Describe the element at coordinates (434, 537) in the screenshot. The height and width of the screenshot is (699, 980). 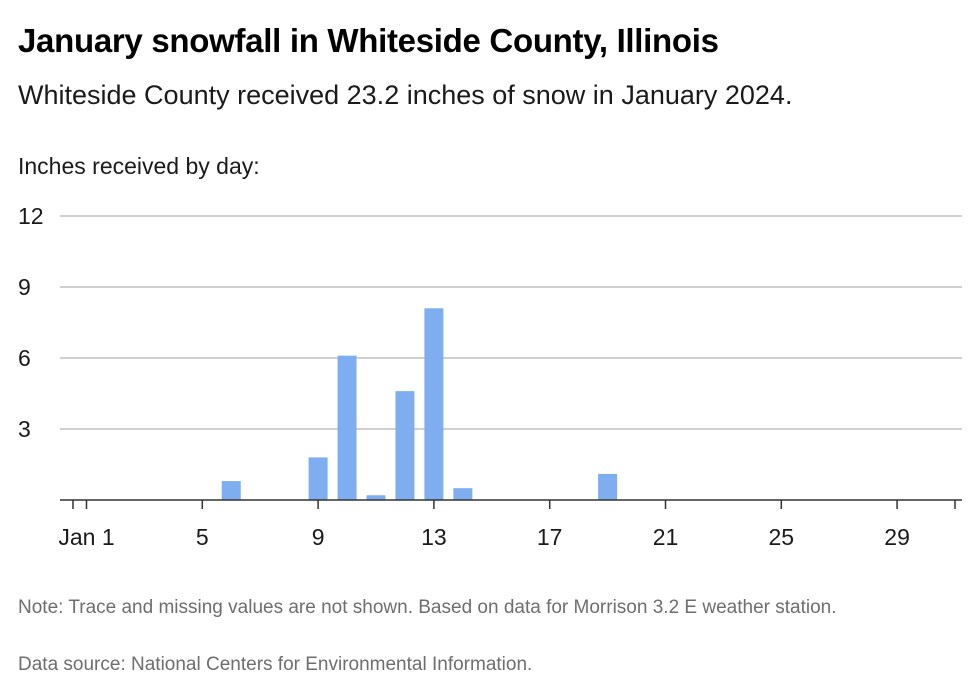
I see `x-tick-label: 13` at that location.